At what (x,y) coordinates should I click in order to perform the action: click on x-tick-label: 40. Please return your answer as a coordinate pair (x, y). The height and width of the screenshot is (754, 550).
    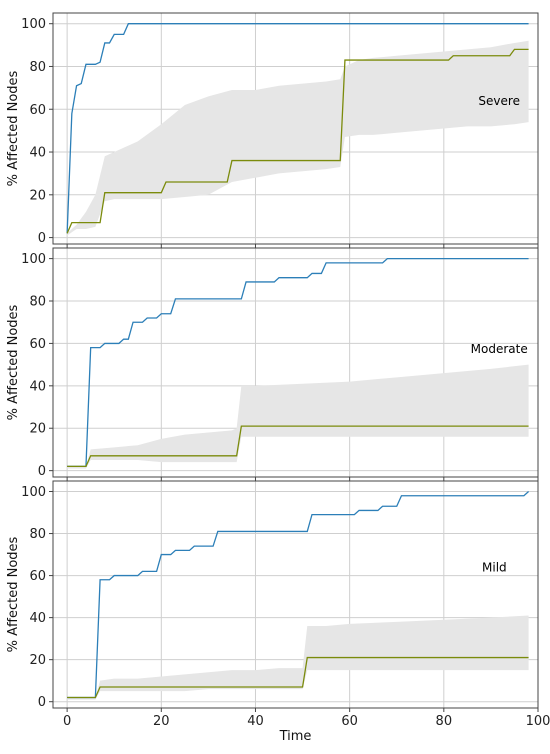
    Looking at the image, I should click on (255, 721).